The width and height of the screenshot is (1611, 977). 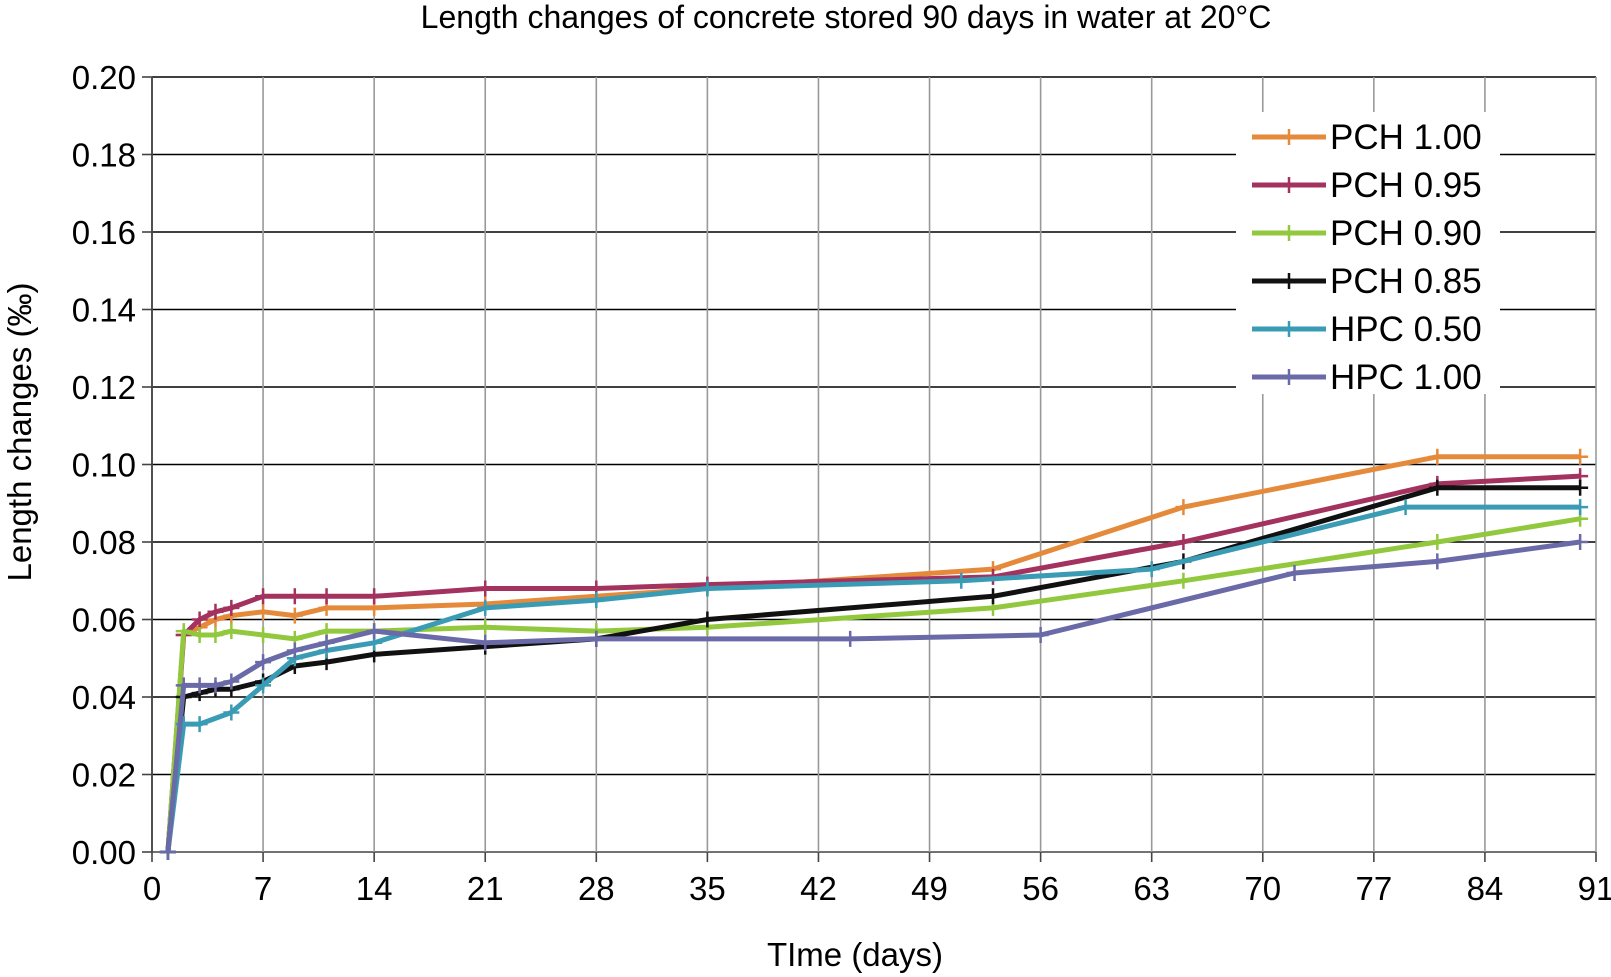 What do you see at coordinates (1151, 888) in the screenshot?
I see `x-tick-label: 63` at bounding box center [1151, 888].